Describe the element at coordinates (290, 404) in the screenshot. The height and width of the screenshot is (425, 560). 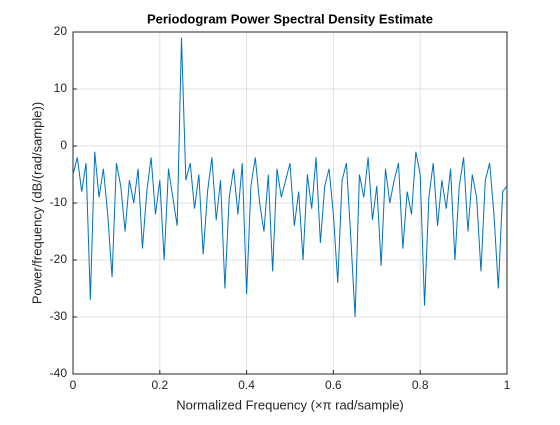
I see `x-axis-label: Normalized Frequency (×π rad/sample)` at that location.